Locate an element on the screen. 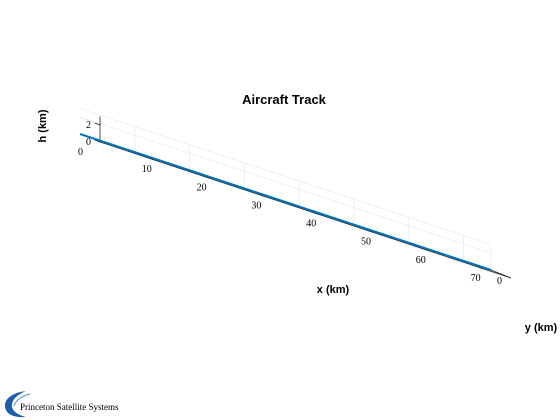 The width and height of the screenshot is (560, 420). swoosh-accent-icon is located at coordinates (22, 400).